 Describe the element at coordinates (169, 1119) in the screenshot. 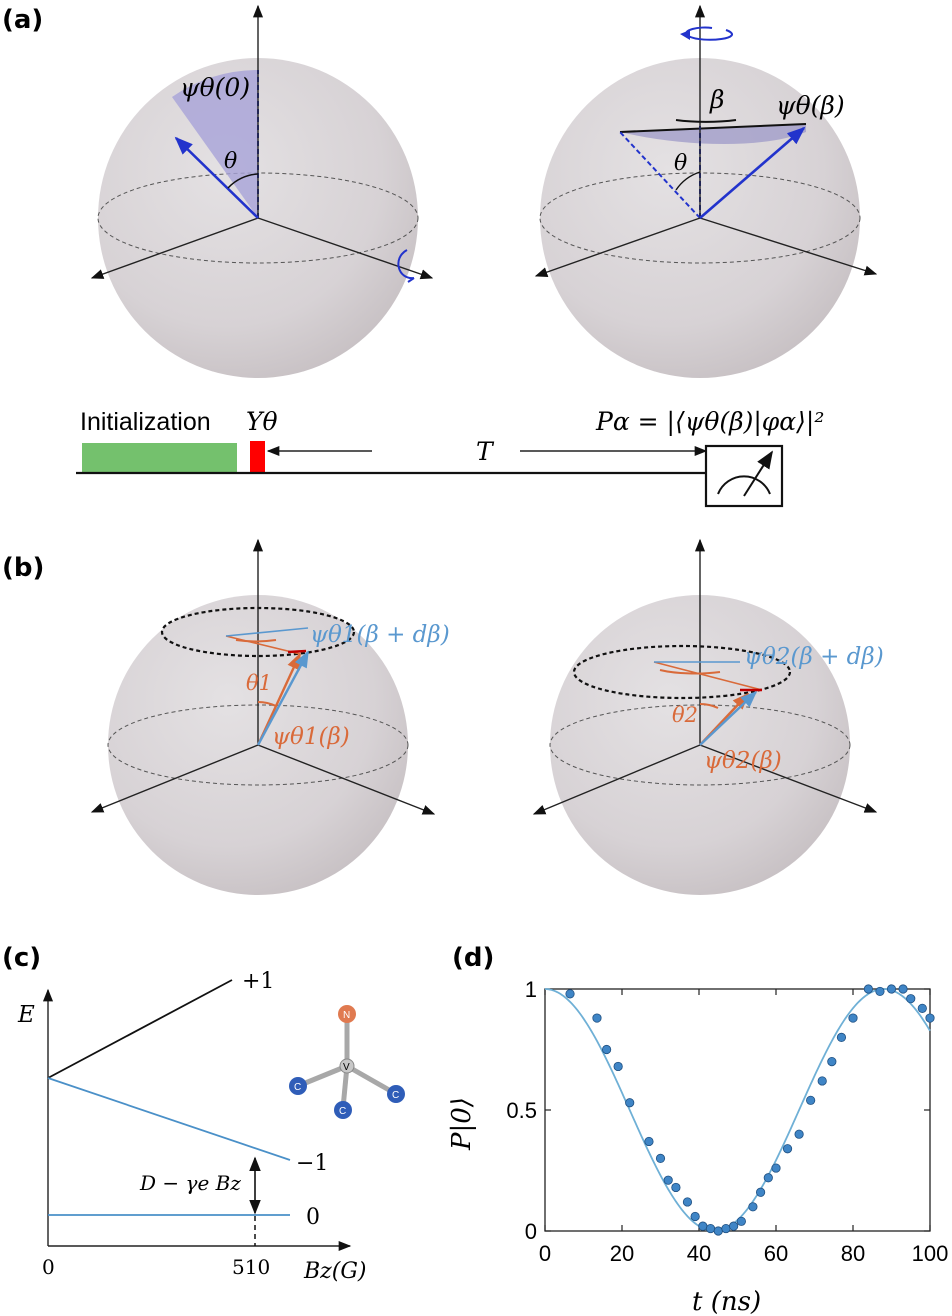

I see `level-minus-one-line` at that location.